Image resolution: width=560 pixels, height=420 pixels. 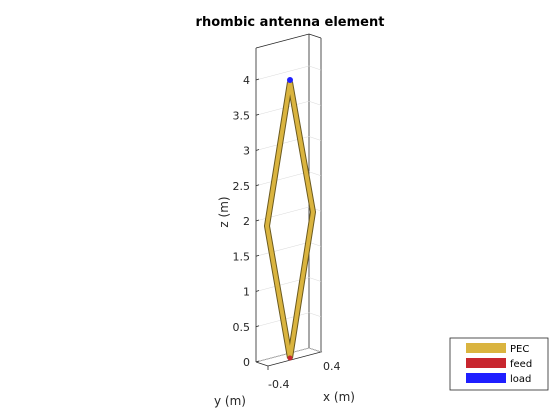 What do you see at coordinates (246, 362) in the screenshot?
I see `z-tick-label: 0` at bounding box center [246, 362].